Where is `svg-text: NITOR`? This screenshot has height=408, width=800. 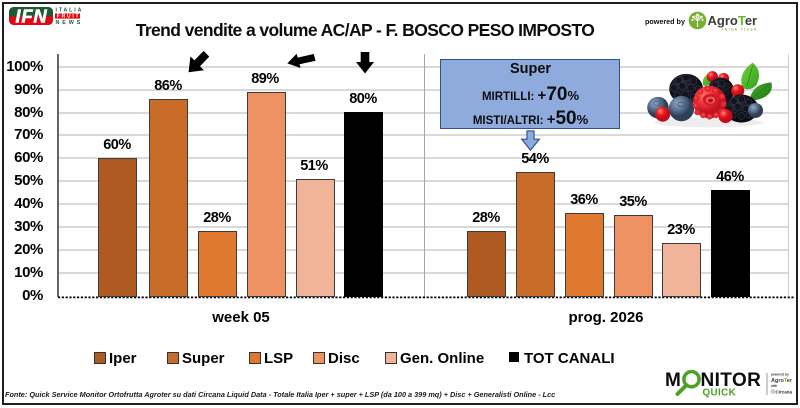
svg-text: NITOR is located at coordinates (731, 380).